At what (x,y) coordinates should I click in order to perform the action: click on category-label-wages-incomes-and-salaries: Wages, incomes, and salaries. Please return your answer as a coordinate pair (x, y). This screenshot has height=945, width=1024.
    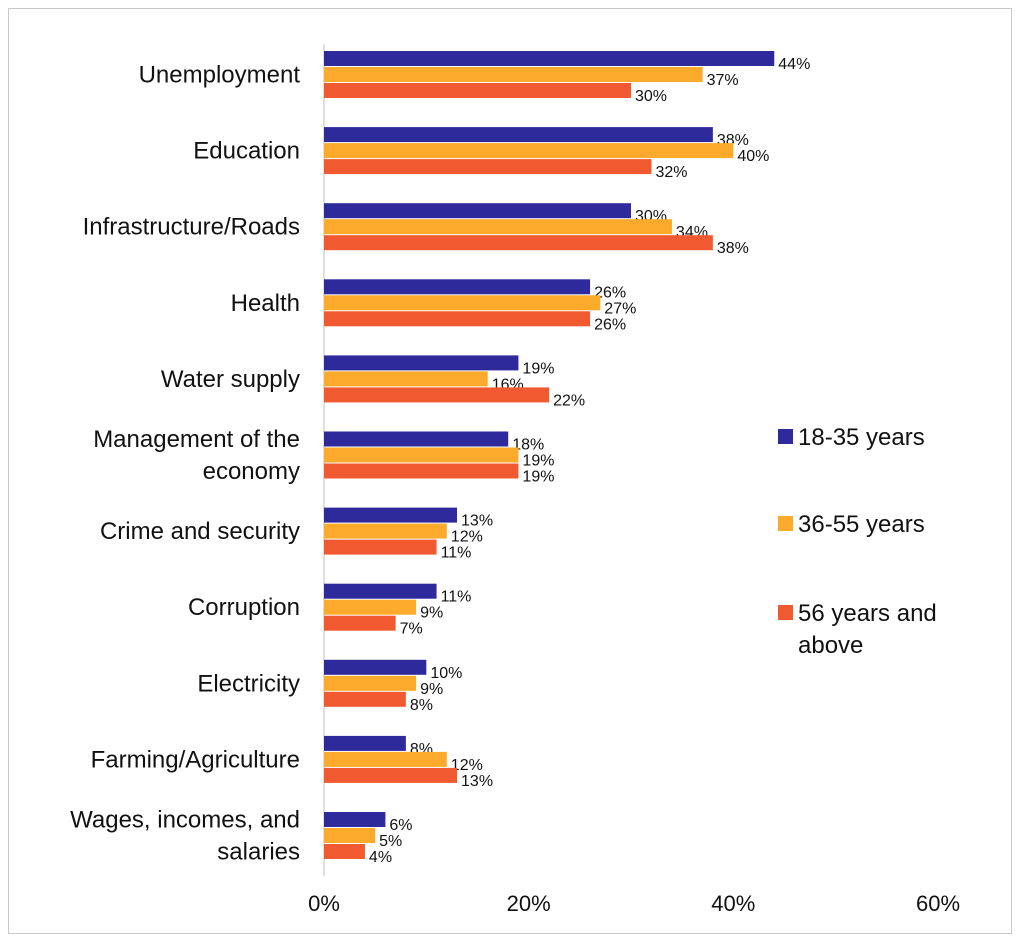
    Looking at the image, I should click on (185, 836).